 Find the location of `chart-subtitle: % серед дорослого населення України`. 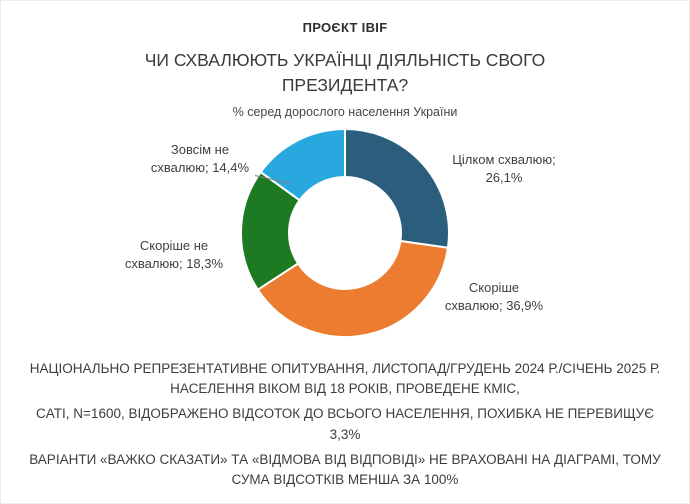

chart-subtitle: % серед дорослого населення України is located at coordinates (345, 111).